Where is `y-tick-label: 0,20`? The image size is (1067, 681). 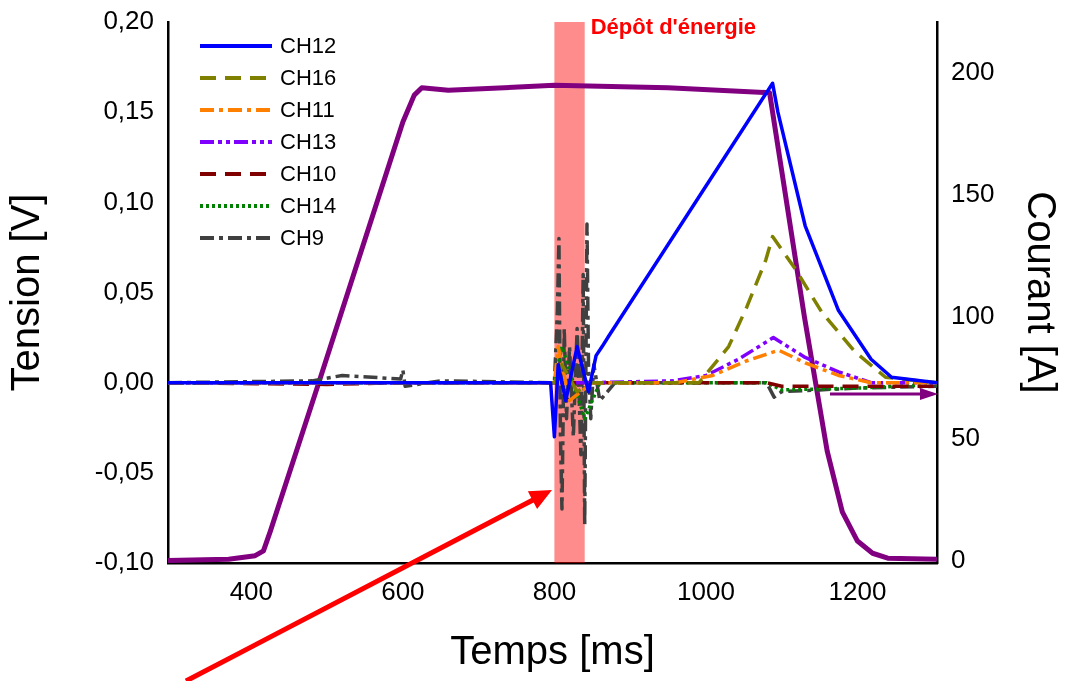
y-tick-label: 0,20 is located at coordinates (128, 20).